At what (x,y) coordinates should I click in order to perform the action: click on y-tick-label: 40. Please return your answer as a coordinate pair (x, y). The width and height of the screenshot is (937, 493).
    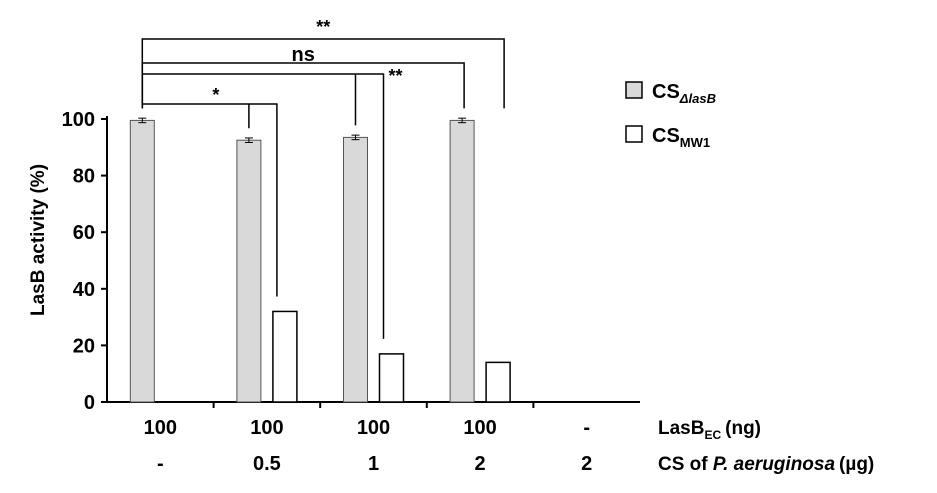
    Looking at the image, I should click on (84, 290).